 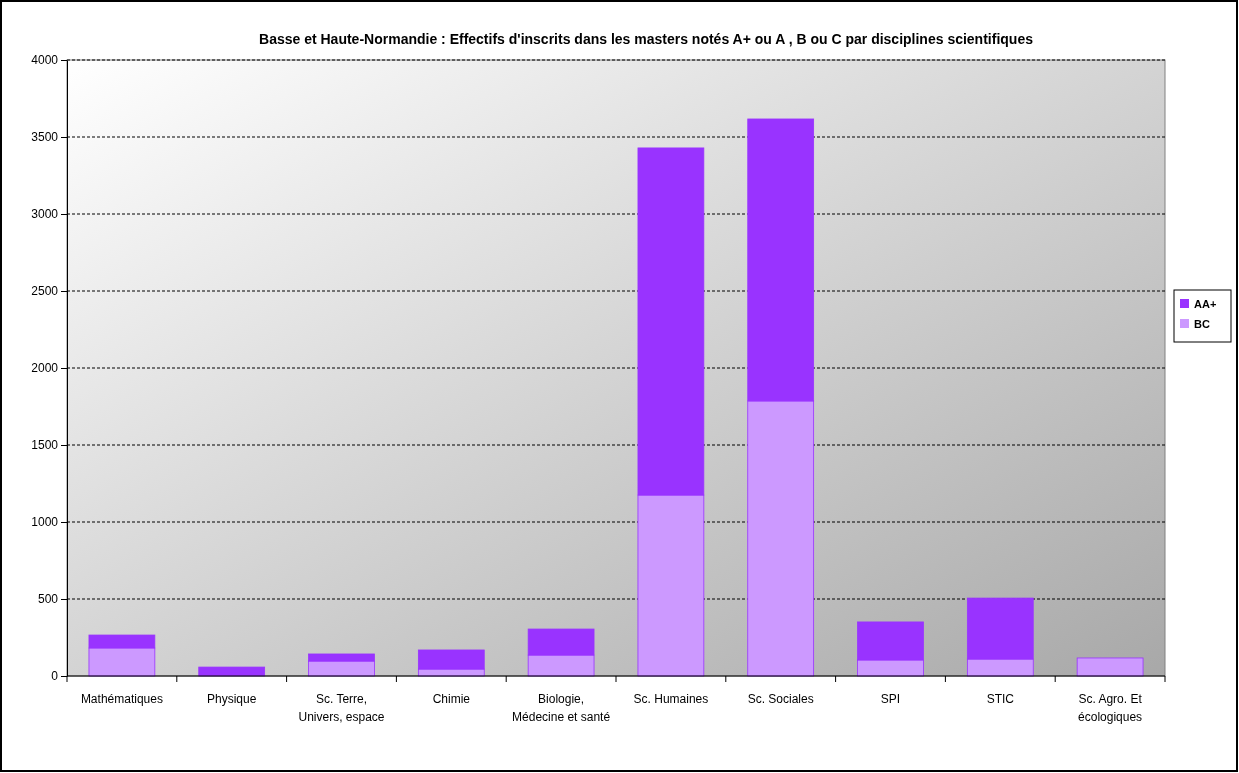 I want to click on y-tick-label: 4000, so click(x=45, y=60).